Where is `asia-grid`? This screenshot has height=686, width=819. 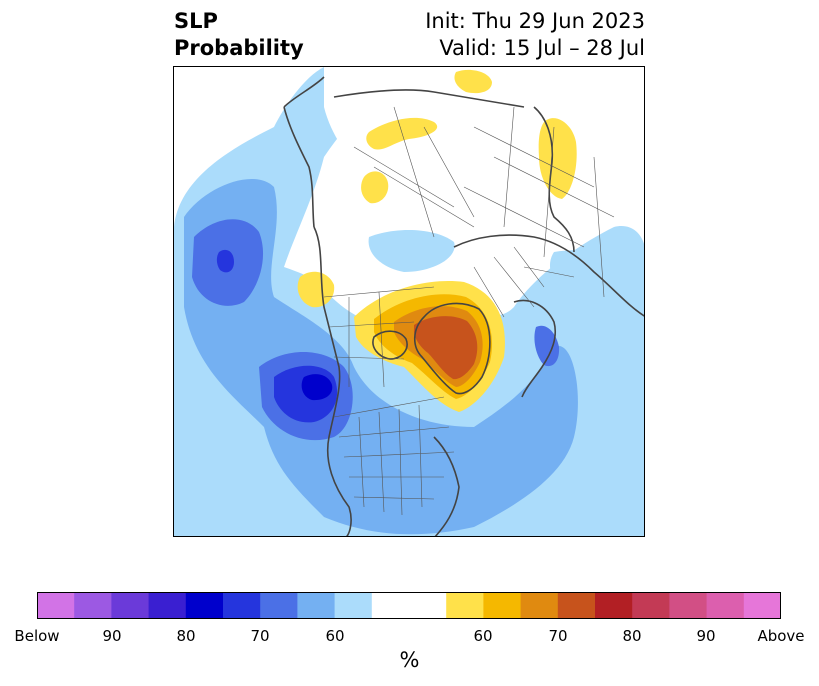 asia-grid is located at coordinates (539, 202).